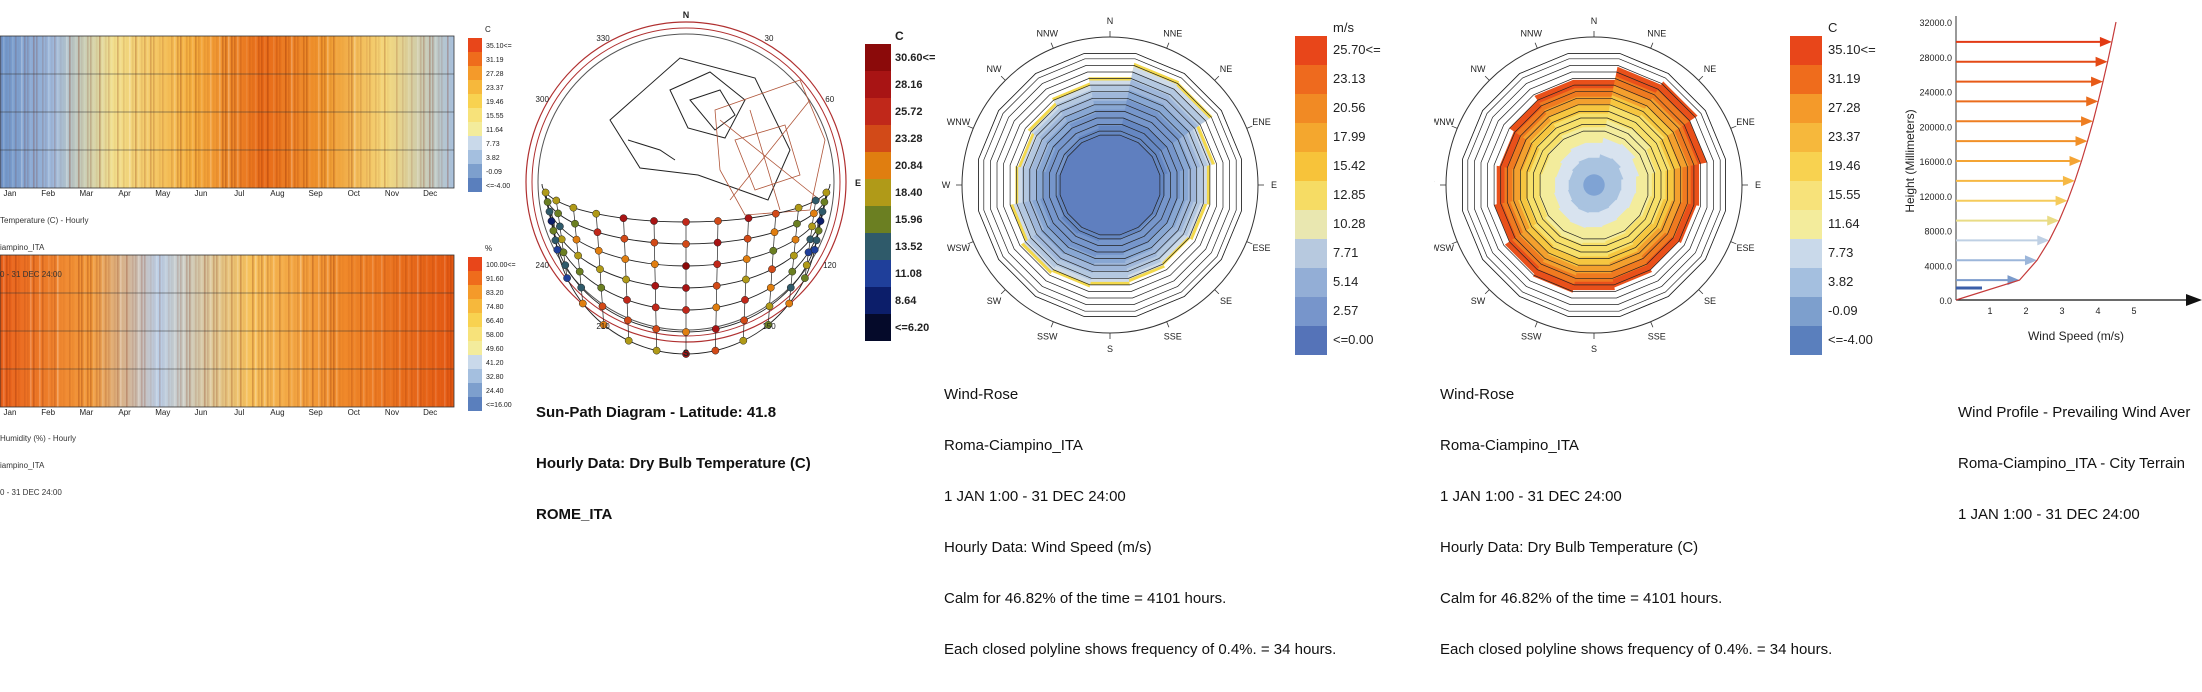 Image resolution: width=2202 pixels, height=692 pixels. Describe the element at coordinates (2133, 311) in the screenshot. I see `x-tick-label: 5` at that location.